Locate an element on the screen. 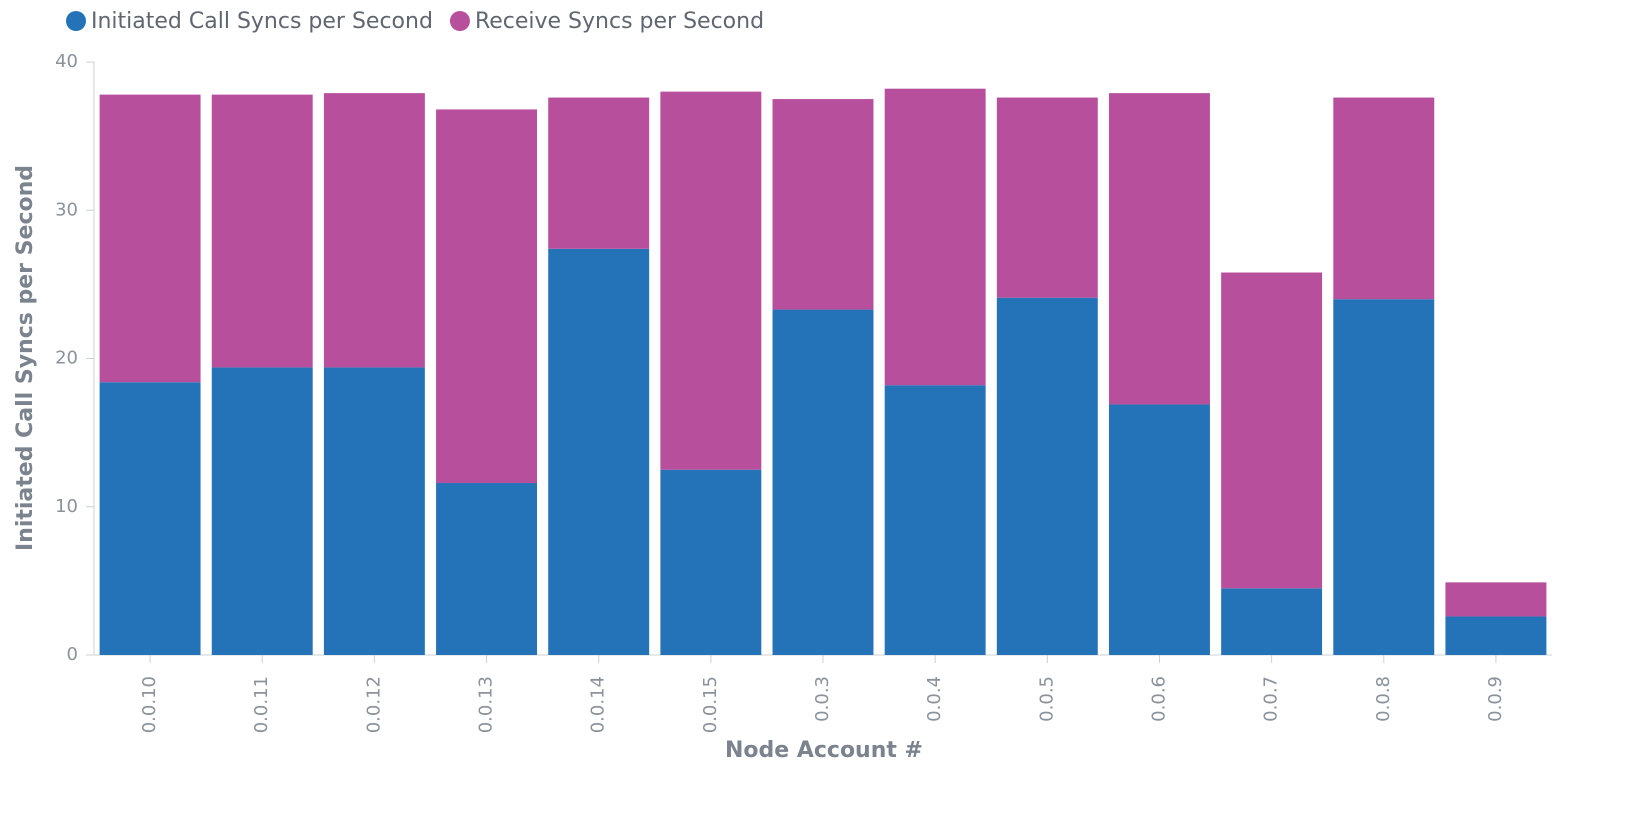  y-tick-label: 40 is located at coordinates (66, 61).